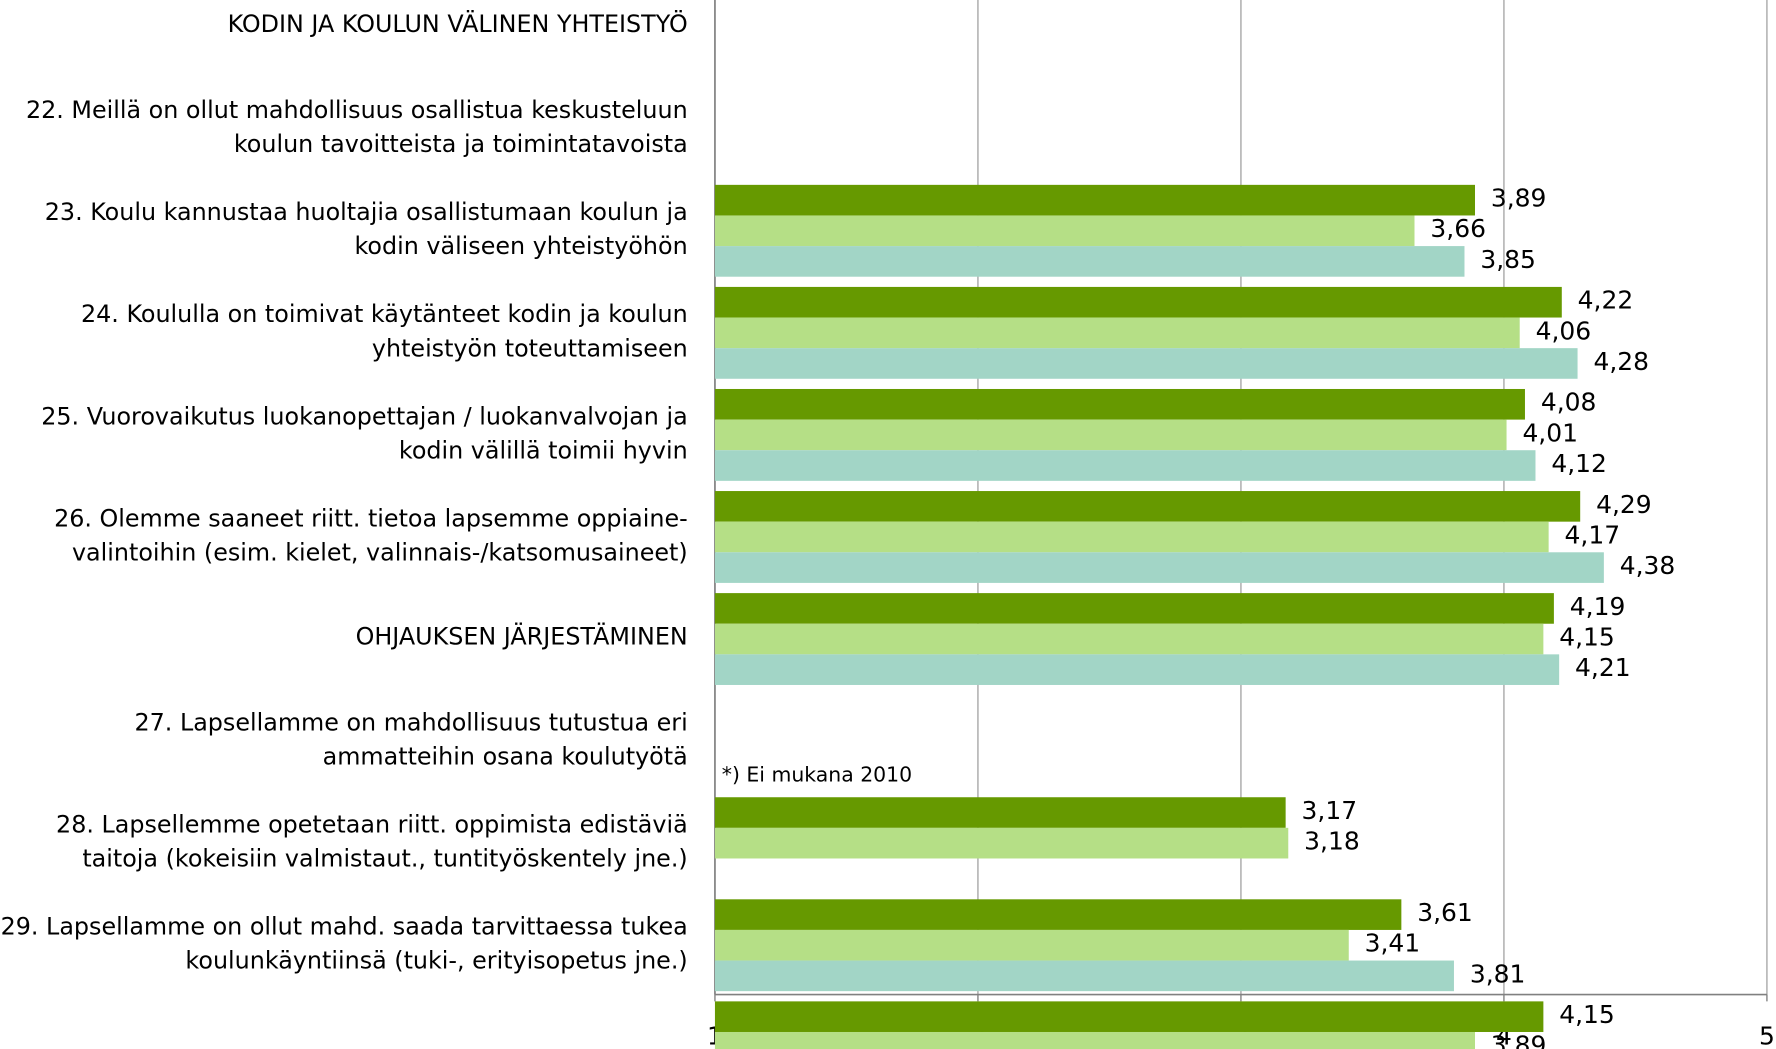 The image size is (1776, 1049). What do you see at coordinates (1330, 810) in the screenshot?
I see `value-label: 3,17` at bounding box center [1330, 810].